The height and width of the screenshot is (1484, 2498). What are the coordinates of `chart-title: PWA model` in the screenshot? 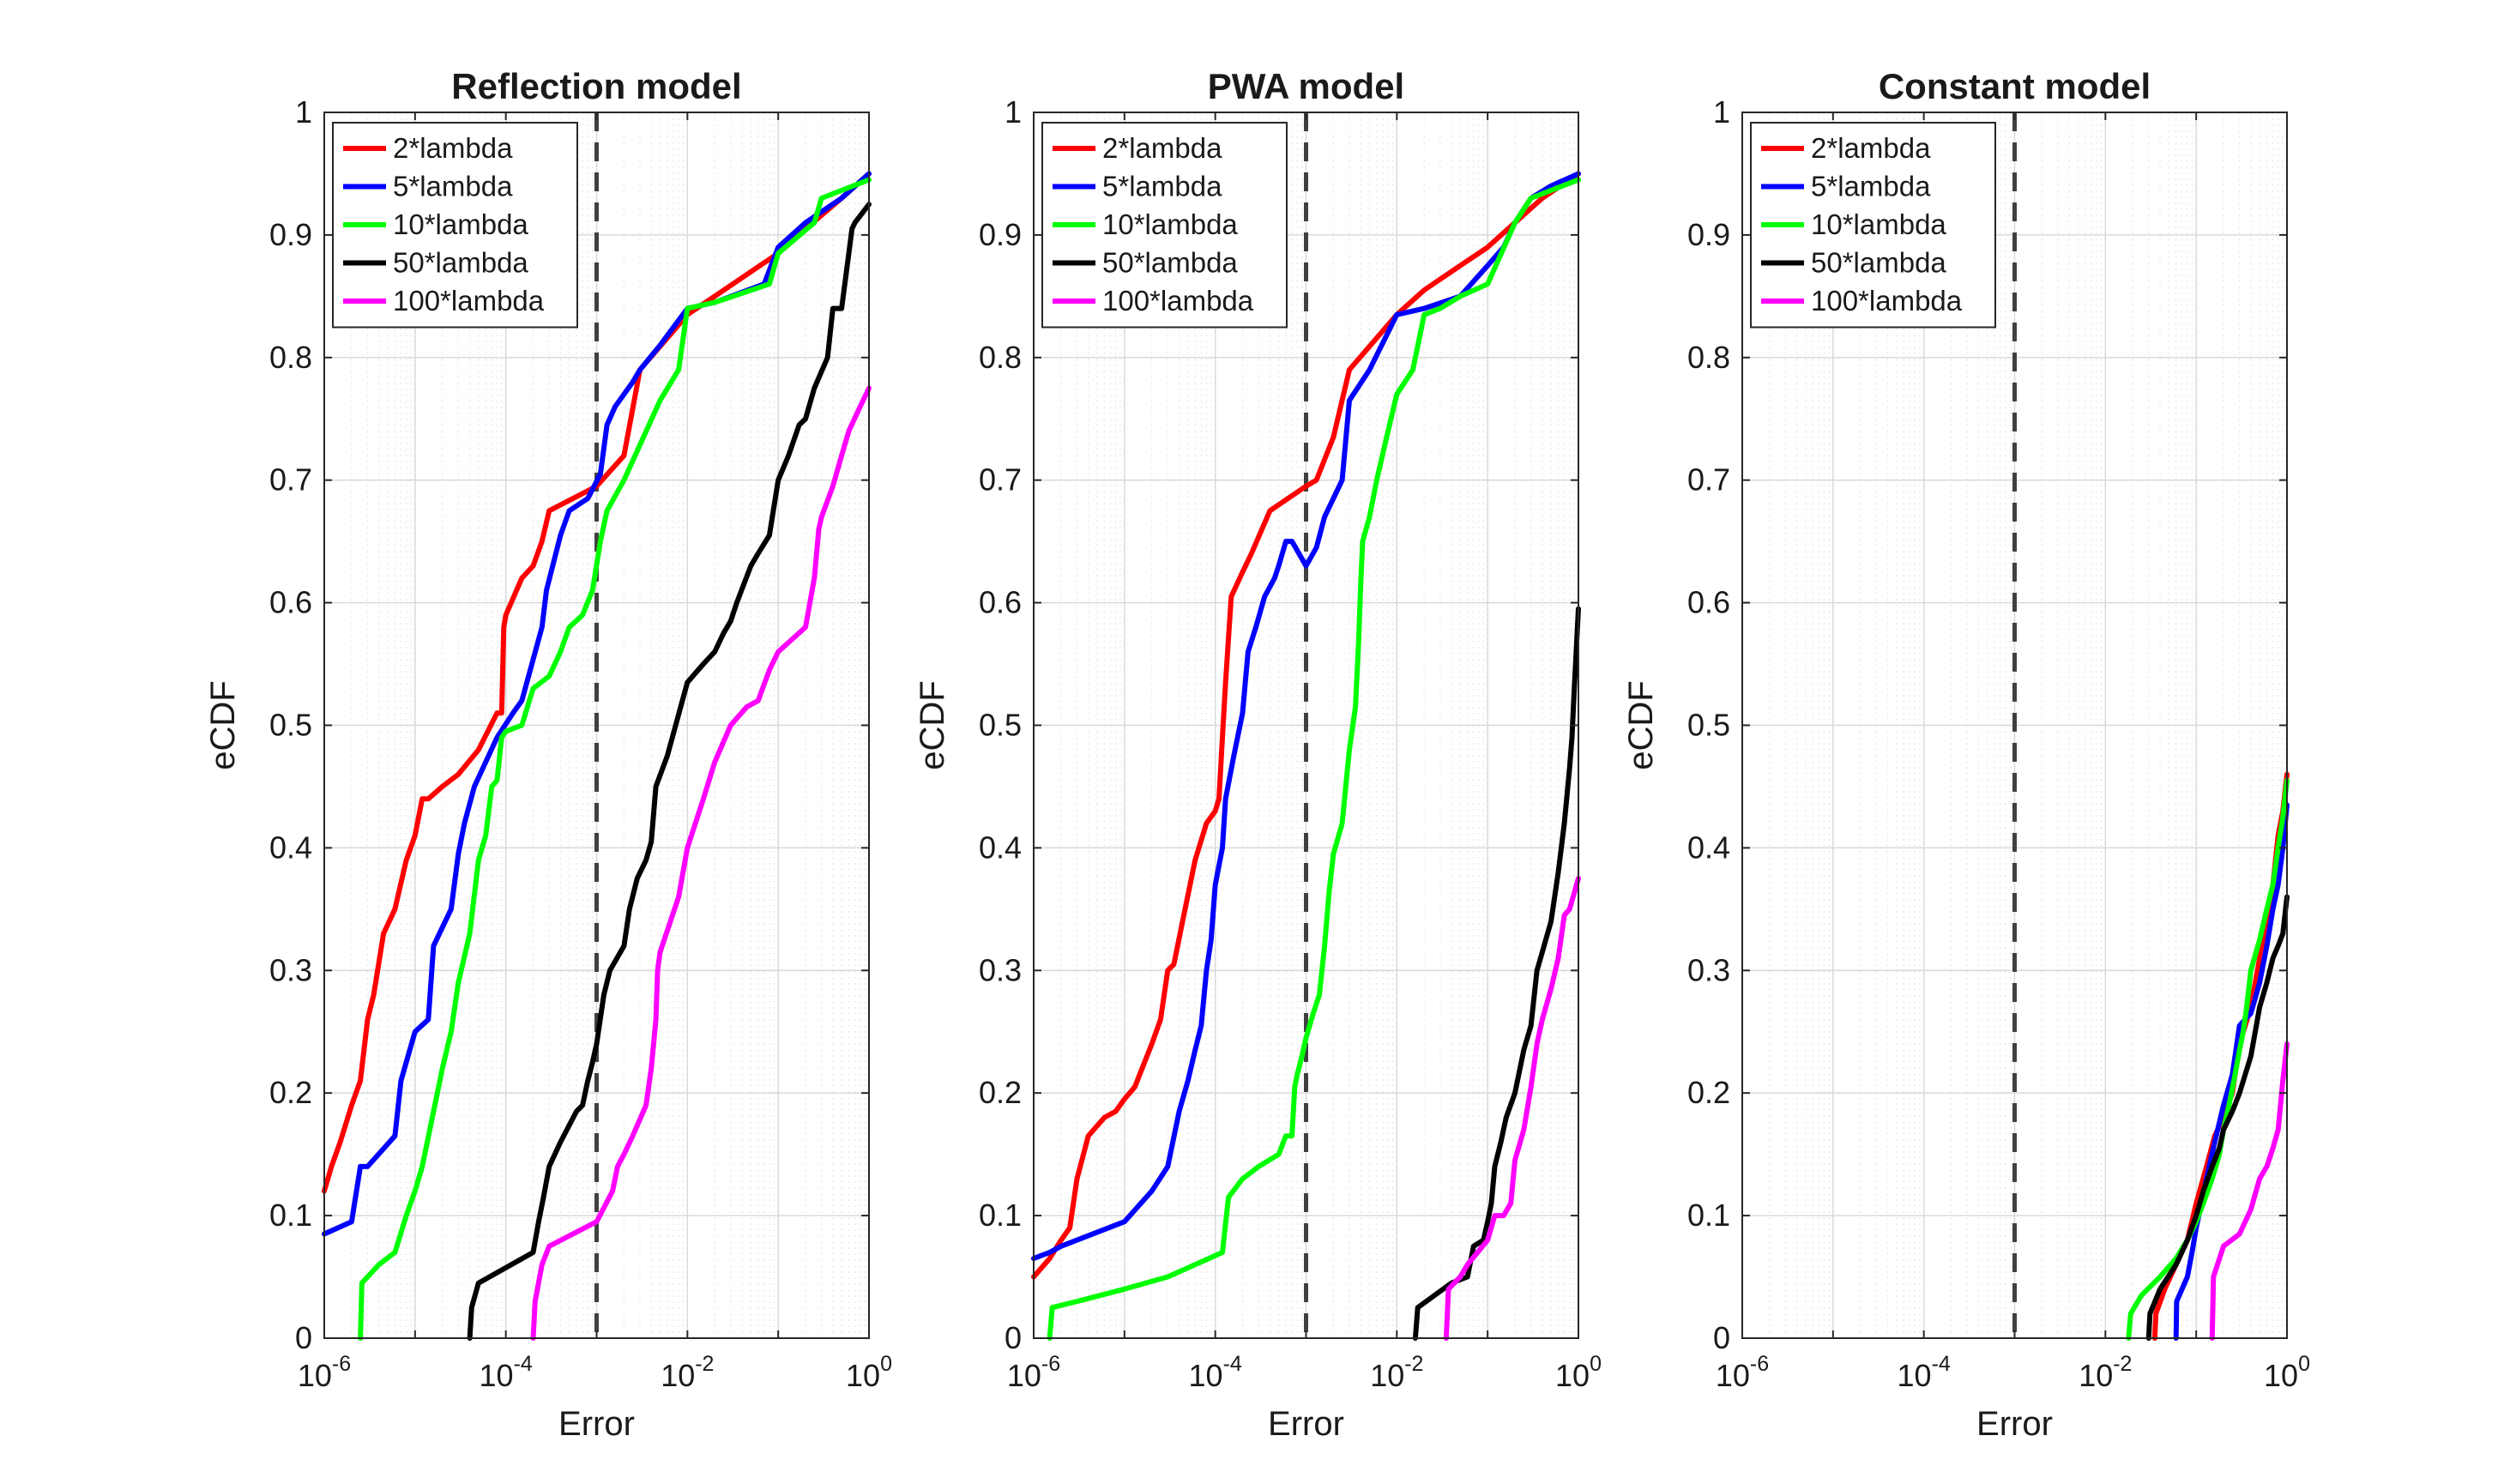 It's located at (1306, 86).